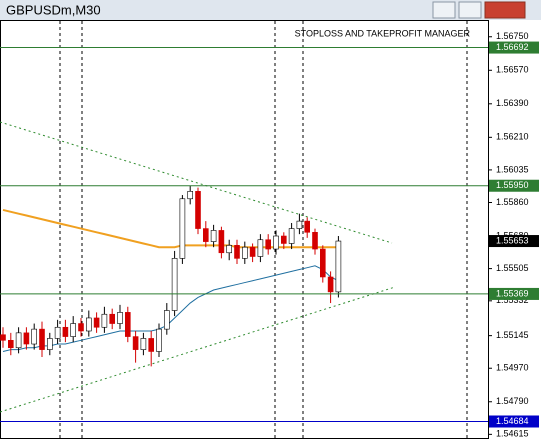 The width and height of the screenshot is (541, 439). Describe the element at coordinates (512, 335) in the screenshot. I see `y-tick-label: 1.55145` at that location.